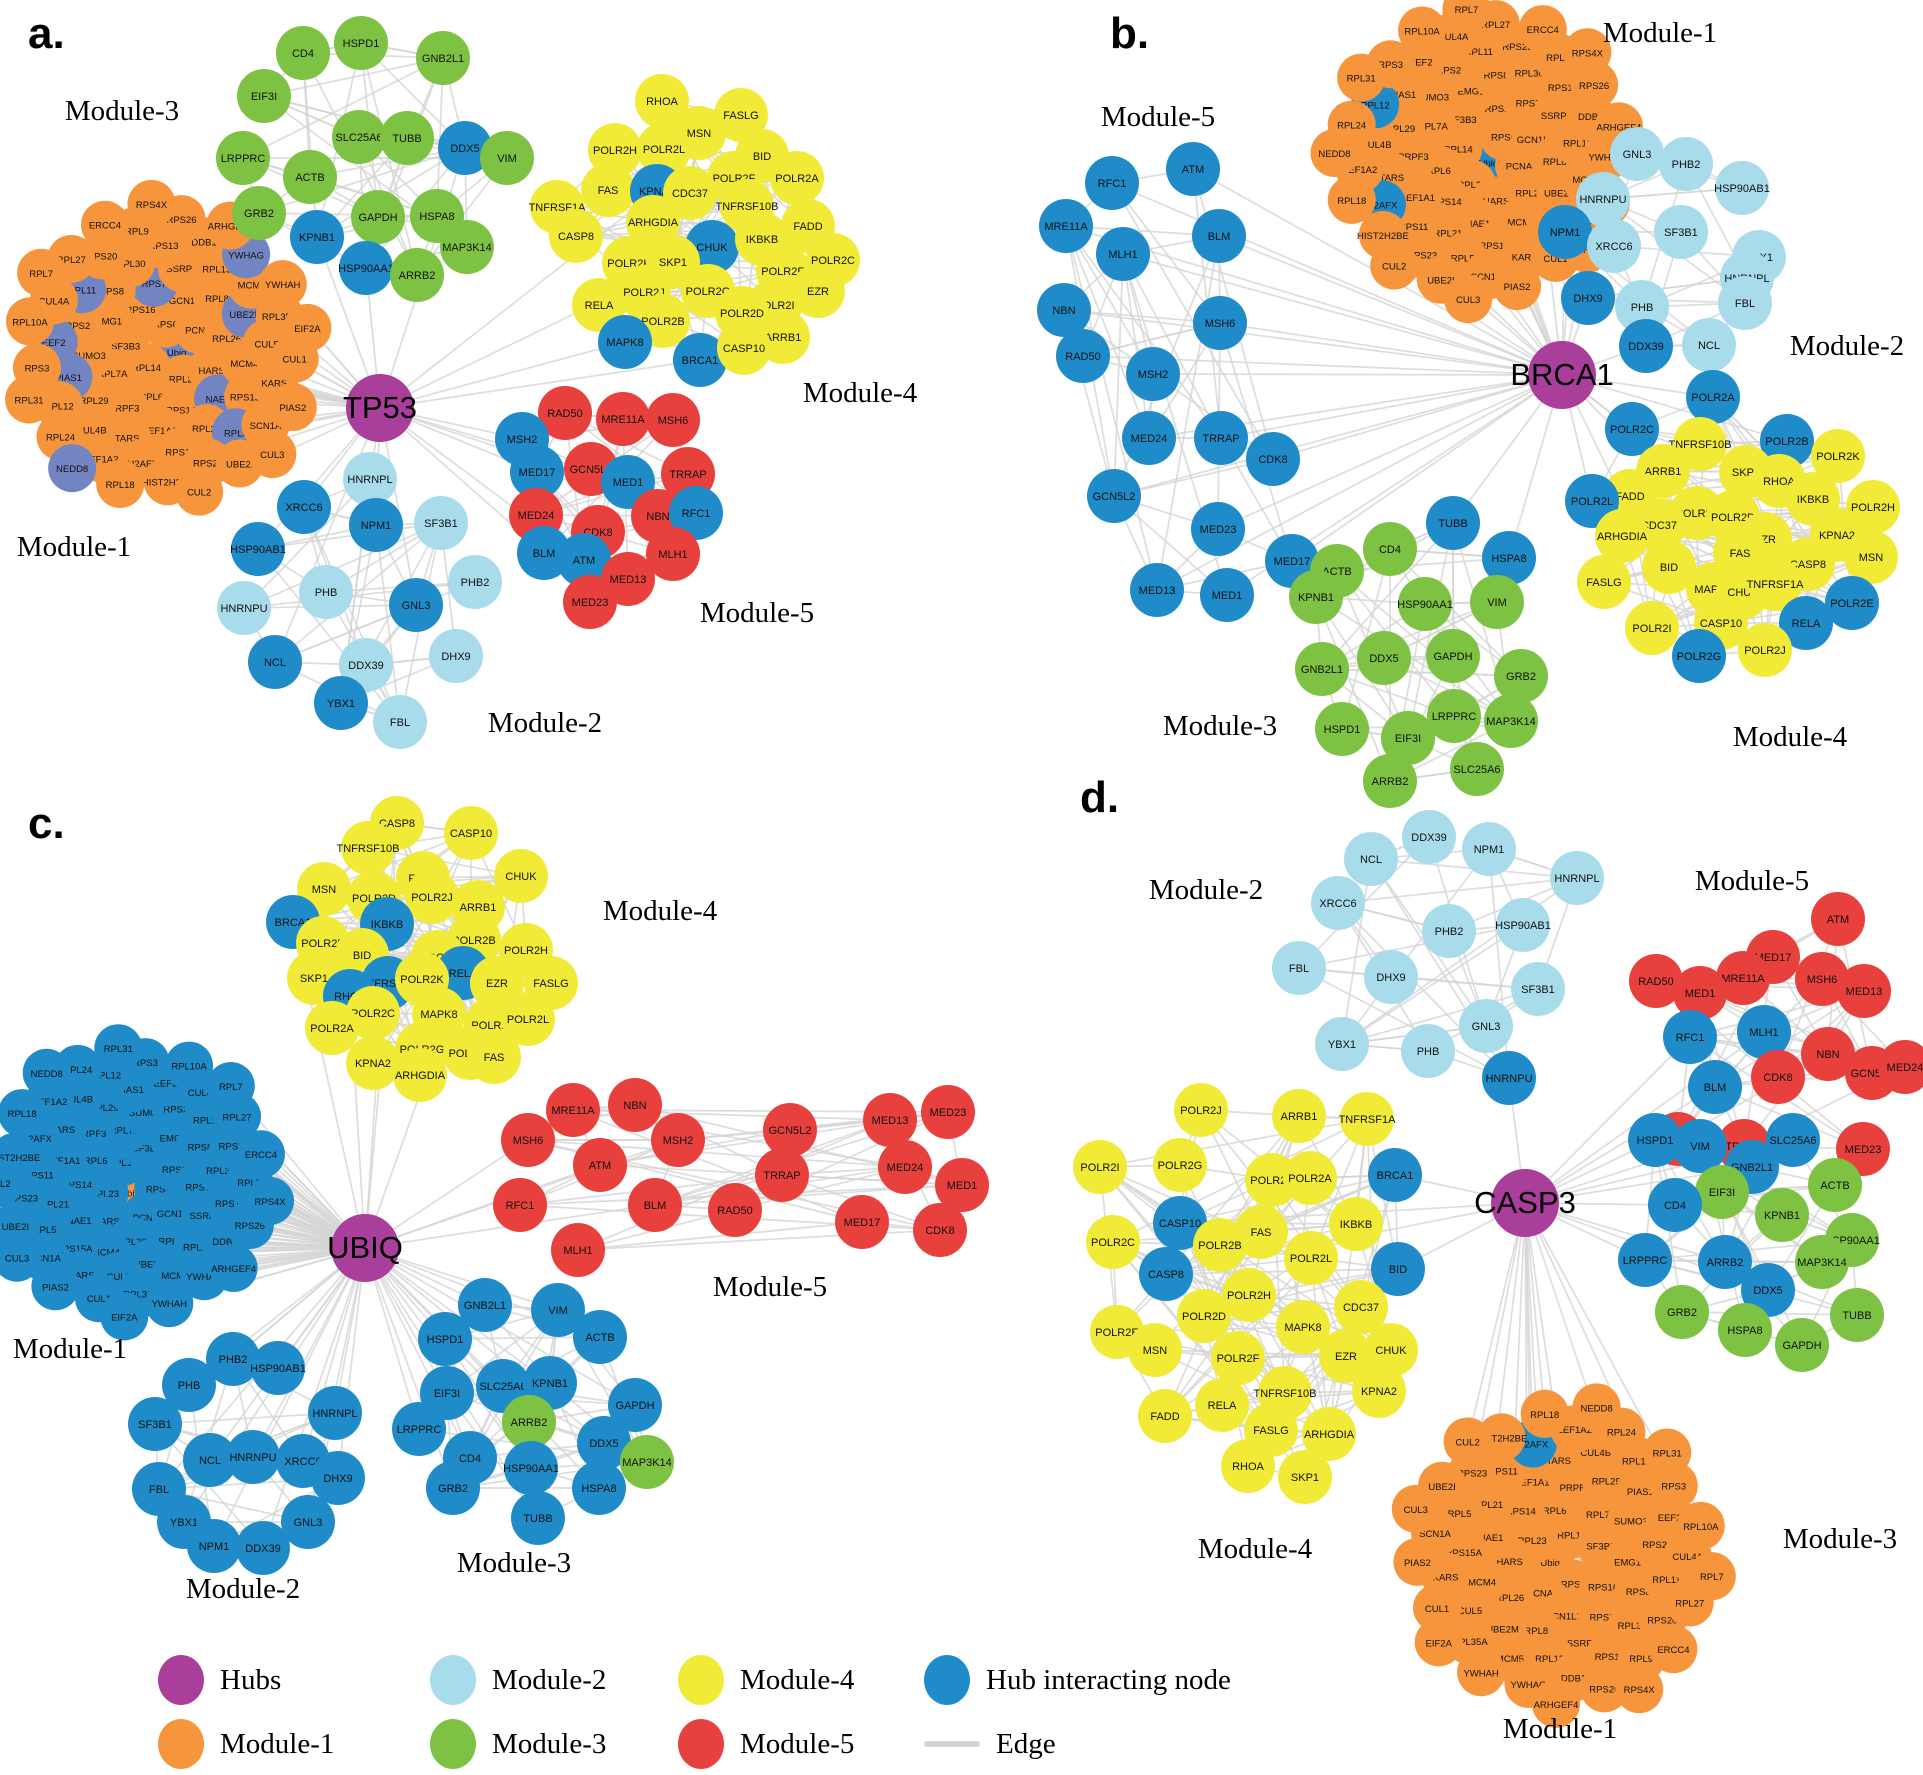  What do you see at coordinates (23, 1198) in the screenshot?
I see `node-label: RPS23` at bounding box center [23, 1198].